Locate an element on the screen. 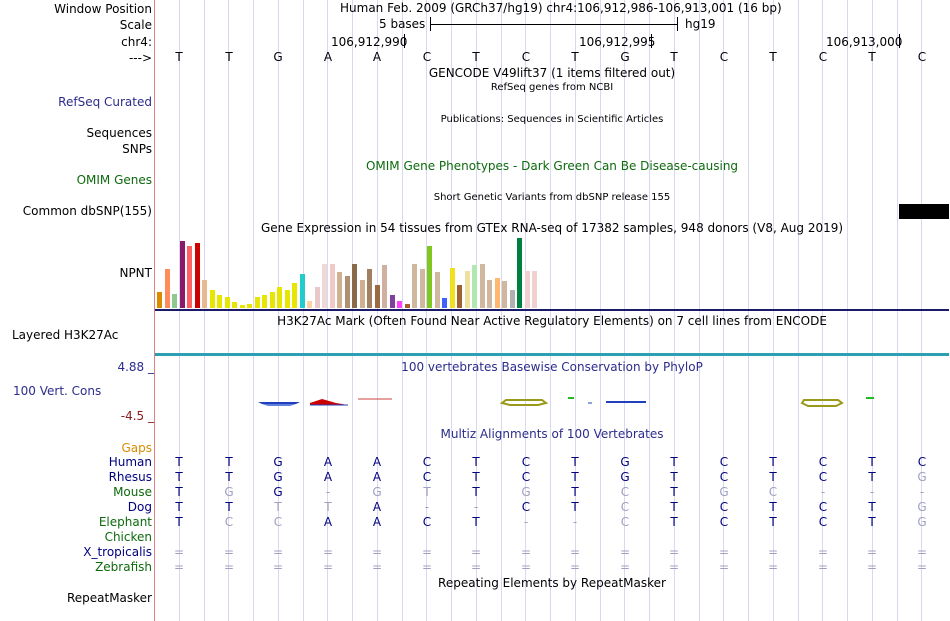  gtex-bar-chart is located at coordinates (355, 272).